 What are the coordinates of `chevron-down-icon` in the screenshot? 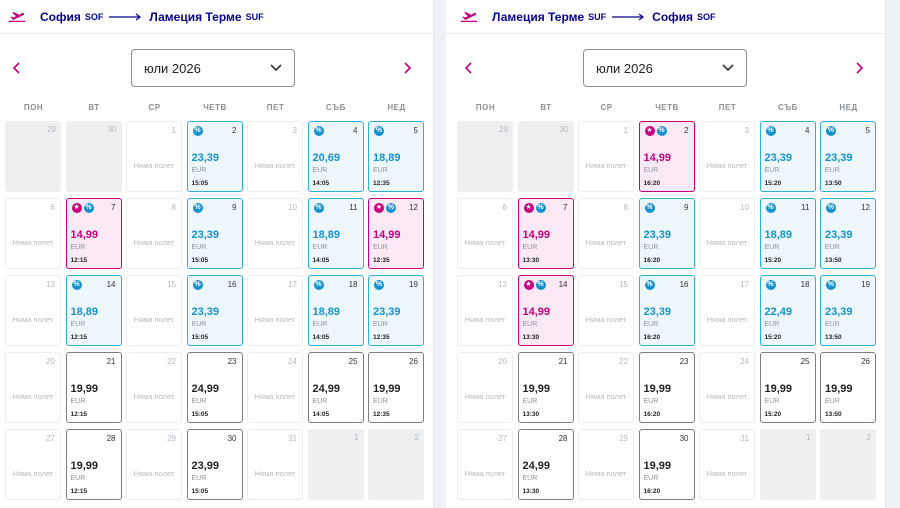 It's located at (276, 68).